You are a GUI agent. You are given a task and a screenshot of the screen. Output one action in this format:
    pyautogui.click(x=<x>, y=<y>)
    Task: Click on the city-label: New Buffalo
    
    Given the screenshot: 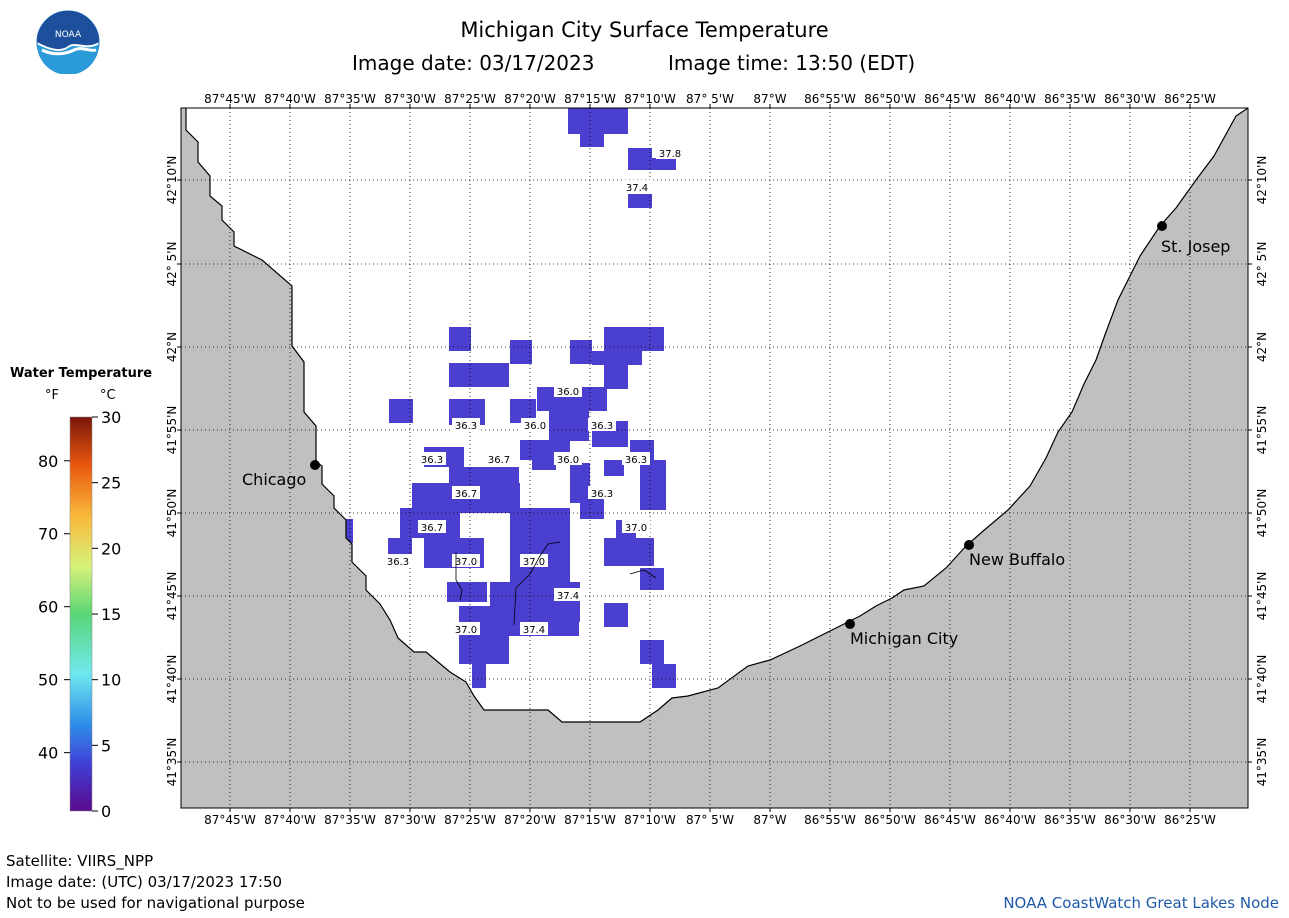 What is the action you would take?
    pyautogui.click(x=1017, y=559)
    